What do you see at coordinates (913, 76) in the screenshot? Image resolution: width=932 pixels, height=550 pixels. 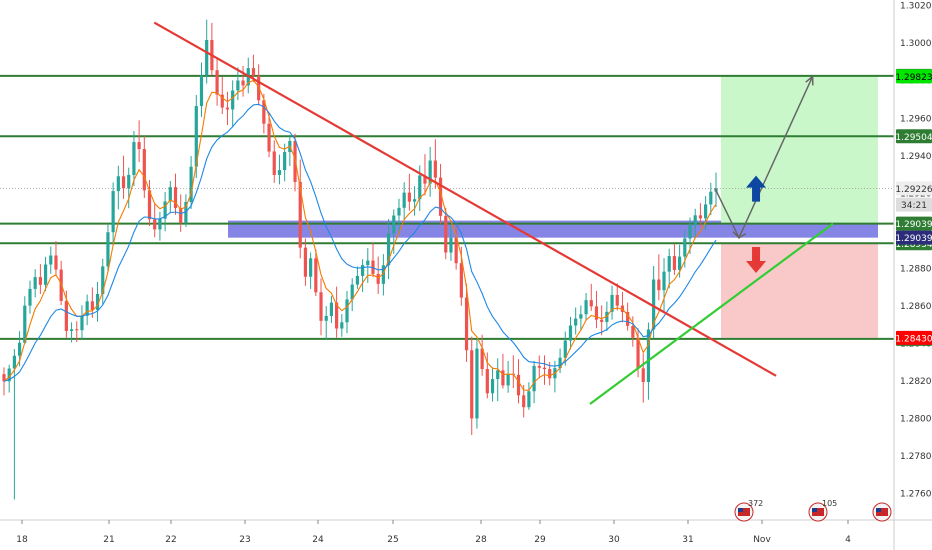 I see `price-tag: 1.29823` at bounding box center [913, 76].